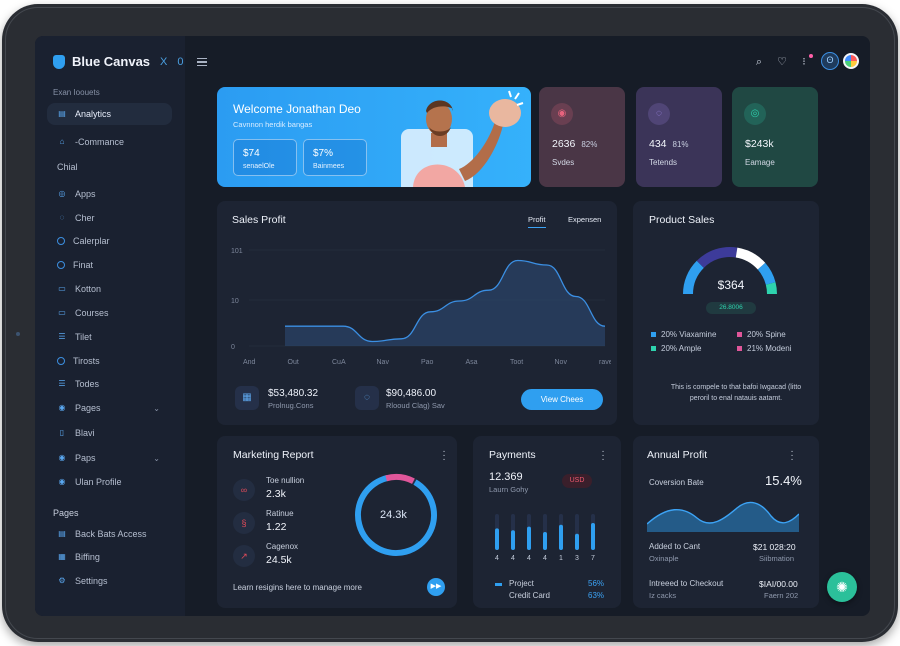 Image resolution: width=900 pixels, height=646 pixels. Describe the element at coordinates (109, 265) in the screenshot. I see `sidebar-item-finat: Finat` at that location.